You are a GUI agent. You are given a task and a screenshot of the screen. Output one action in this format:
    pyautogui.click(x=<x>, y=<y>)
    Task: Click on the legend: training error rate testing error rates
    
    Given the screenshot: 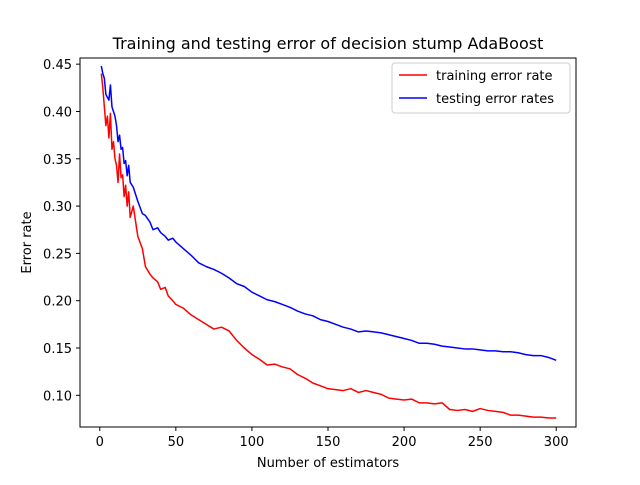 What is the action you would take?
    pyautogui.click(x=481, y=88)
    